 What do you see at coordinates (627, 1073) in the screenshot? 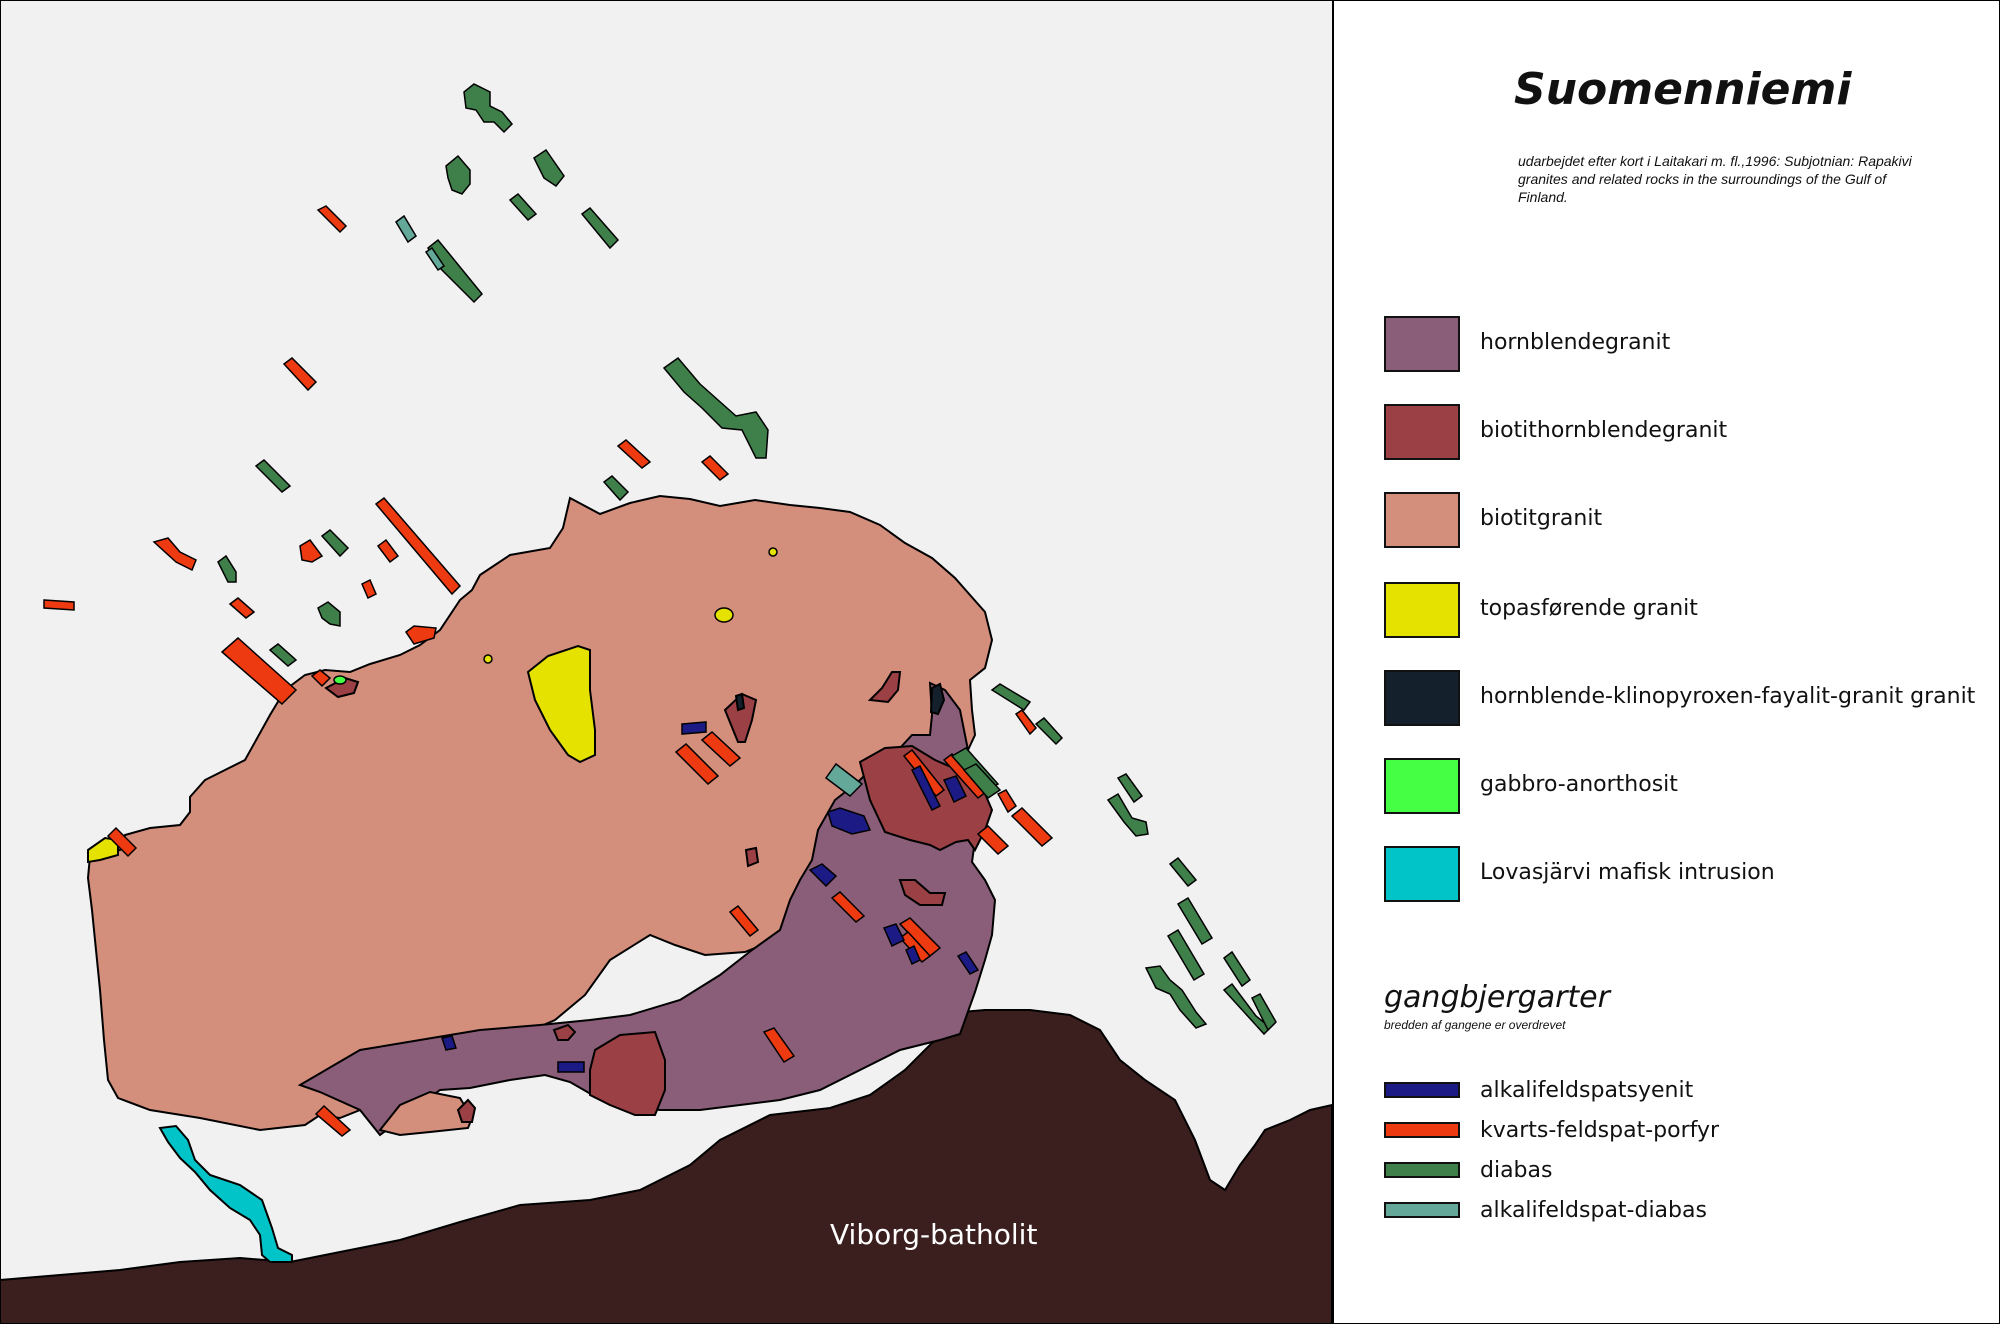
I see `biotithornblendegranit-south` at bounding box center [627, 1073].